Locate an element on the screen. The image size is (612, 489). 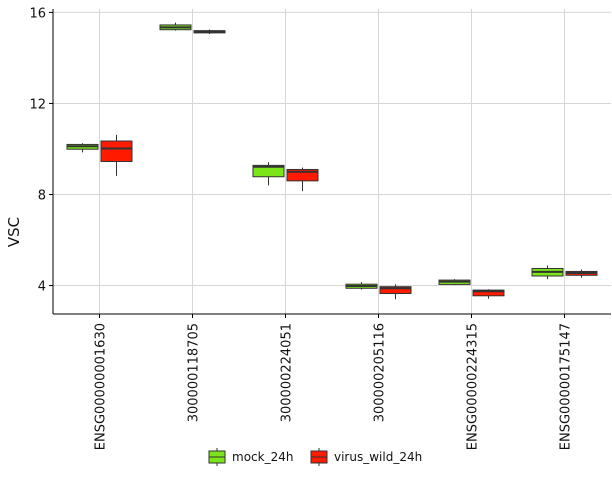
x-tick-label: 300000205116 is located at coordinates (380, 372).